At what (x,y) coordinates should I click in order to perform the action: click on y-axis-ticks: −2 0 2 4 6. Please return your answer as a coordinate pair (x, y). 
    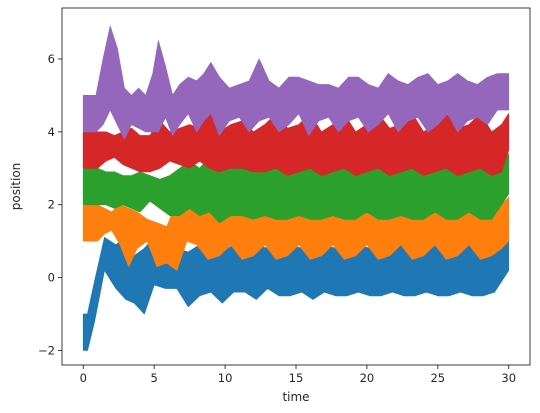
    Looking at the image, I should click on (50, 204).